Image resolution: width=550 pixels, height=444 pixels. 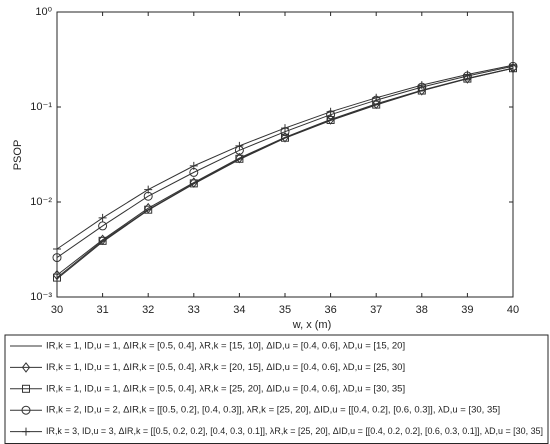 I want to click on y-tick-label: 10⁻¹, so click(x=41, y=107).